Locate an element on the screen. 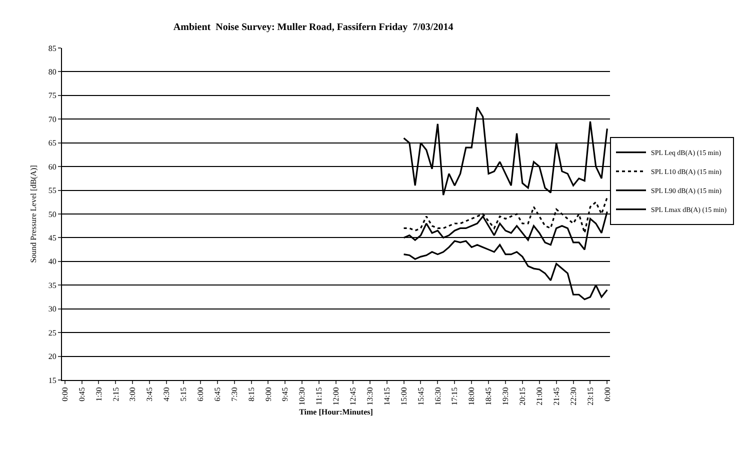  x-tick-label: 18:00 is located at coordinates (471, 396).